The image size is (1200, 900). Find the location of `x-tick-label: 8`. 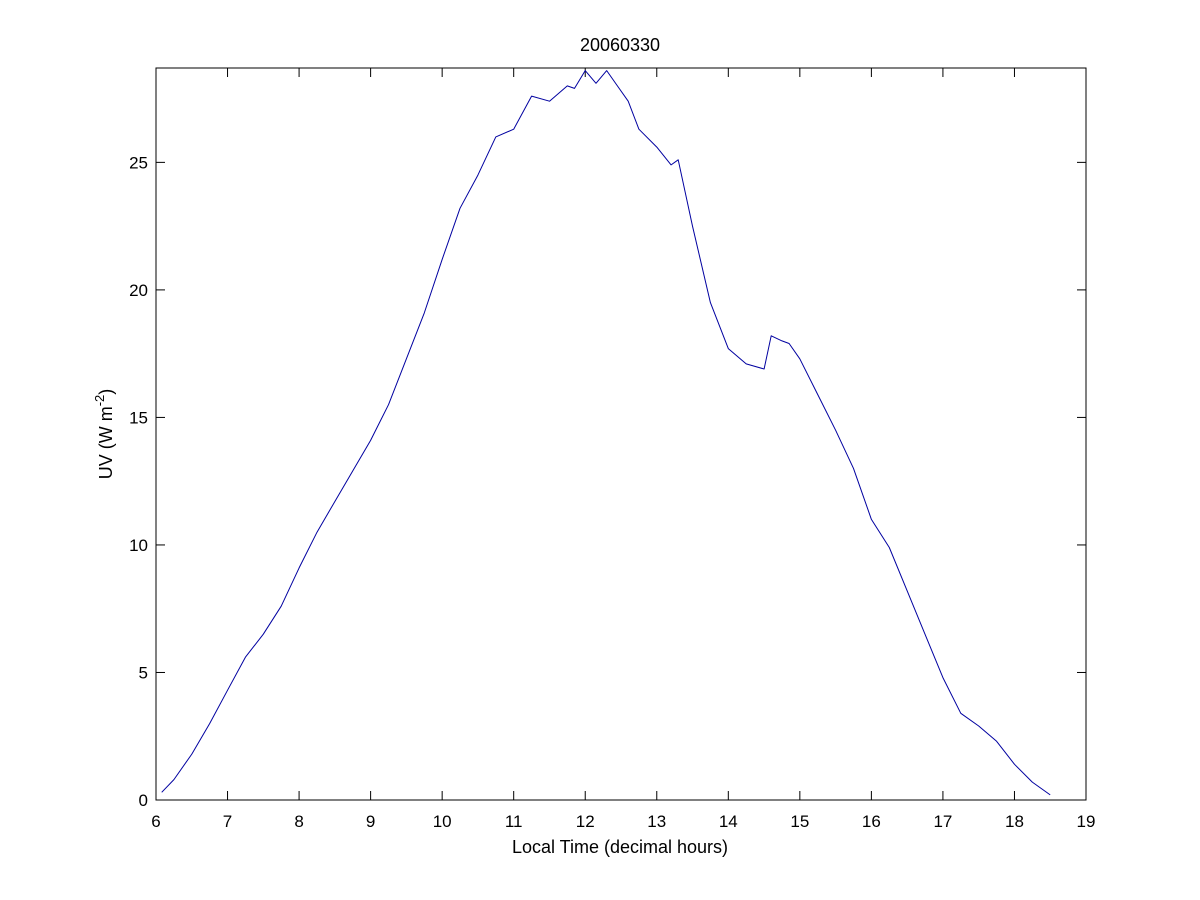

x-tick-label: 8 is located at coordinates (298, 821).